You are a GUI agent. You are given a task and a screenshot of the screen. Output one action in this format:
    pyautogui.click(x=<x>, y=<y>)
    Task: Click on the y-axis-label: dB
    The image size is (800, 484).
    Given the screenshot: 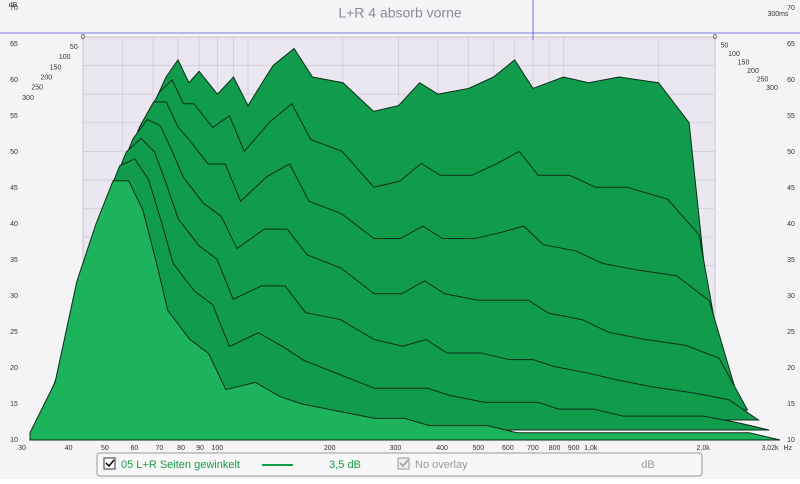 What is the action you would take?
    pyautogui.click(x=13, y=5)
    